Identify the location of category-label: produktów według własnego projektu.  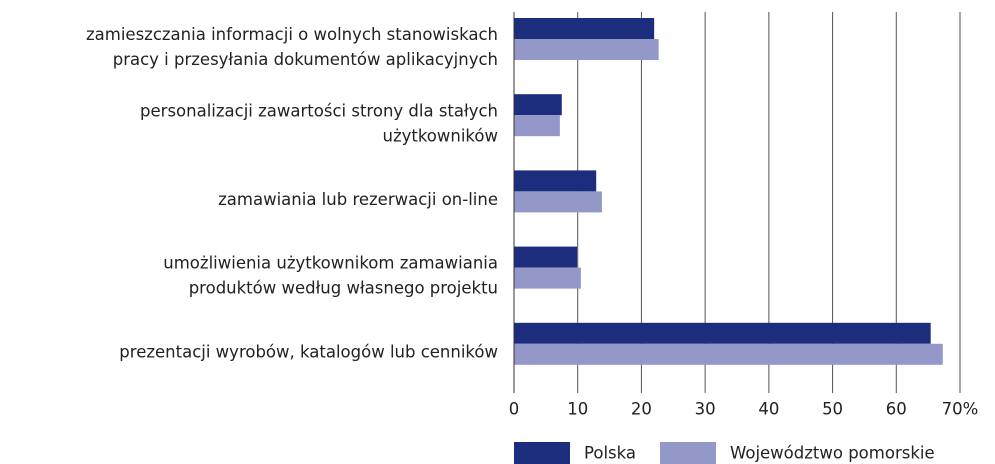
(343, 288).